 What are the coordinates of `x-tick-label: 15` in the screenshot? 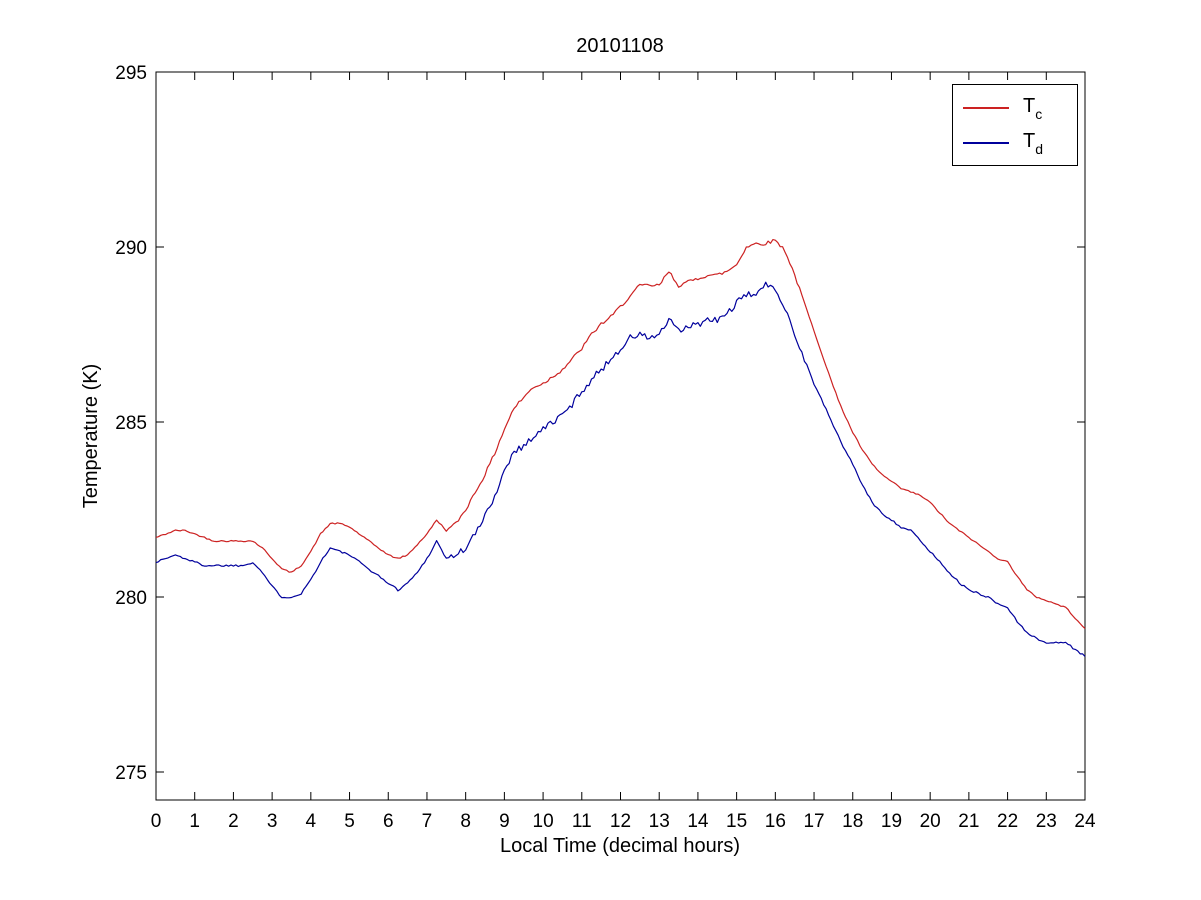 It's located at (736, 821).